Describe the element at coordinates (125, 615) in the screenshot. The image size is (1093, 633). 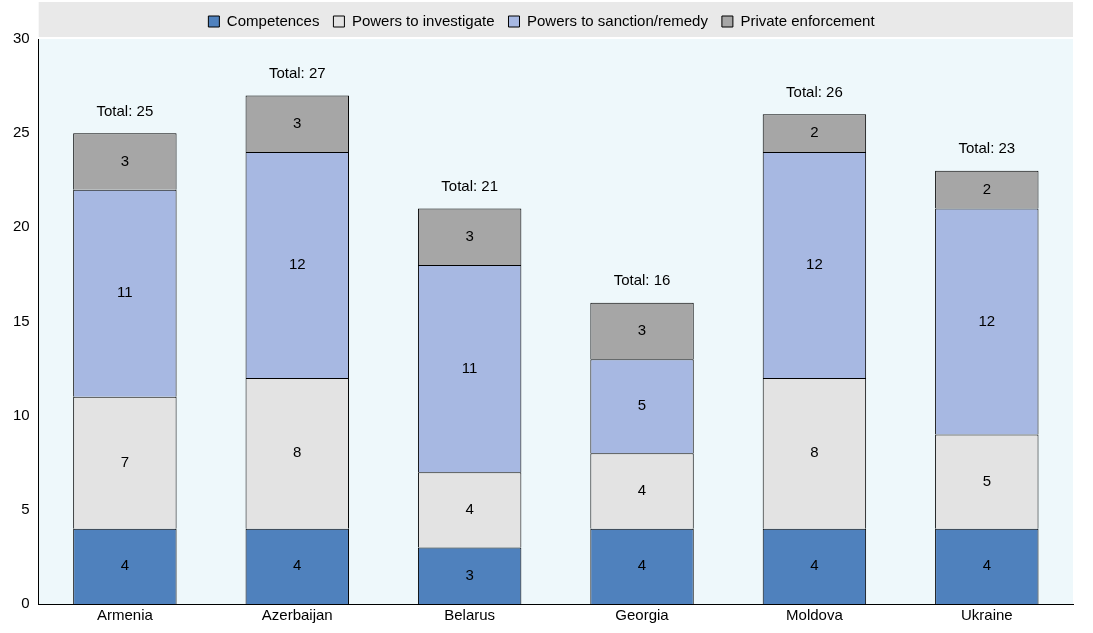
I see `x-tick-label: Armenia` at that location.